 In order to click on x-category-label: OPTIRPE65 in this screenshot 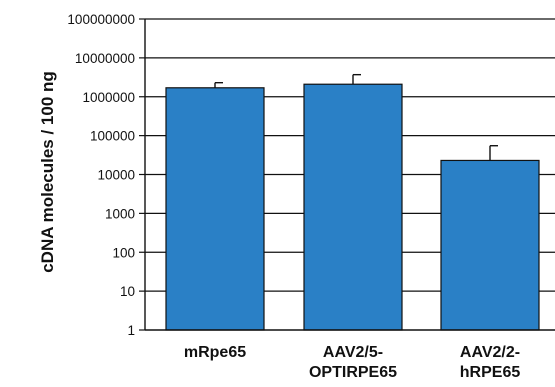, I will do `click(353, 372)`.